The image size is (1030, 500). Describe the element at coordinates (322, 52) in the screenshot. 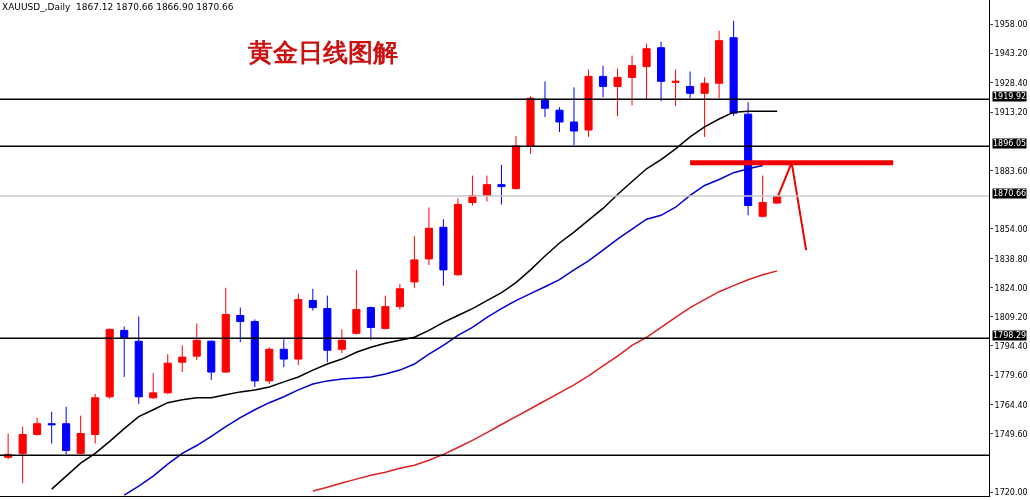

I see `text: 黄金日线图解` at that location.